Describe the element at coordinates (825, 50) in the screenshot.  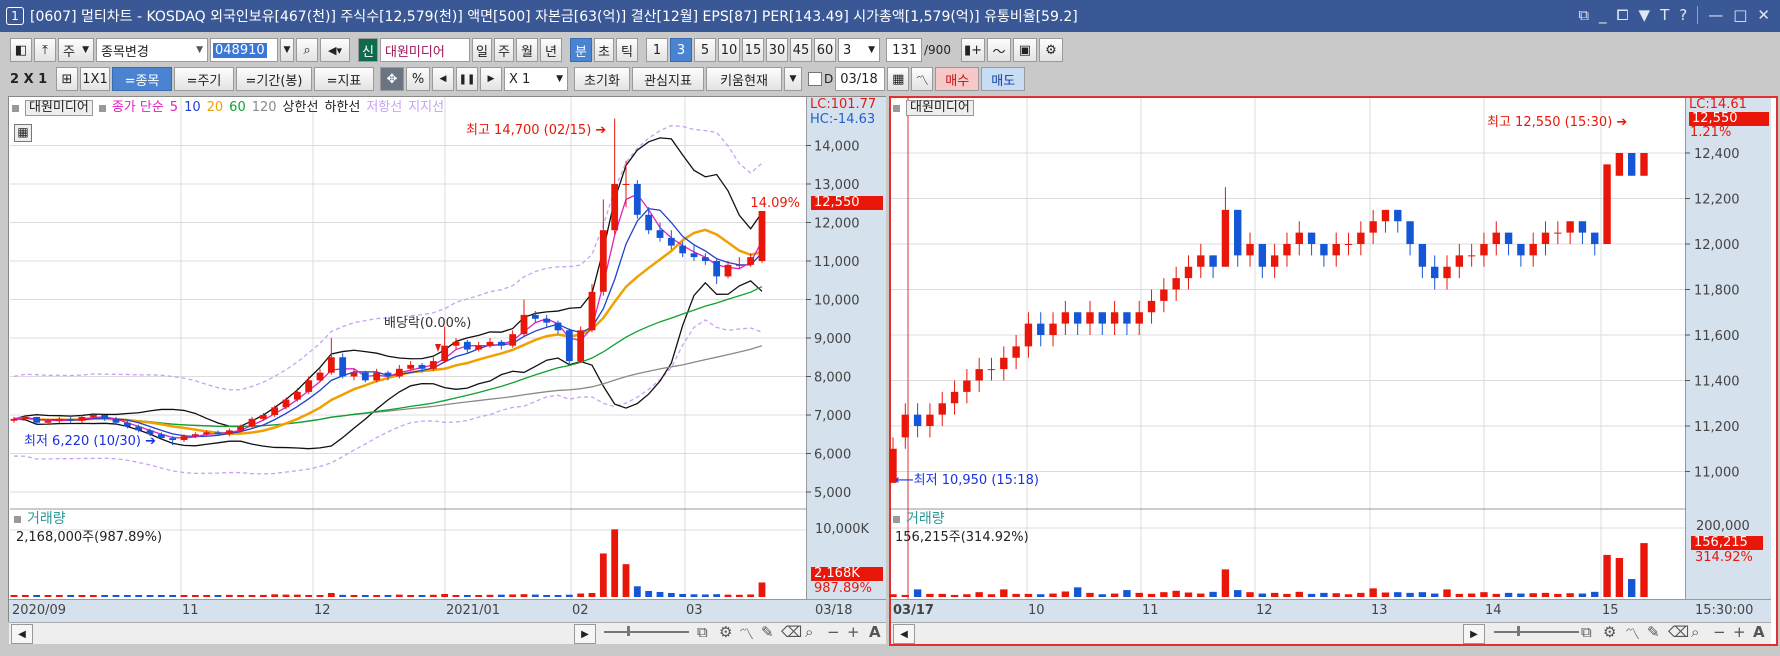
I see `minute-60: 60` at that location.